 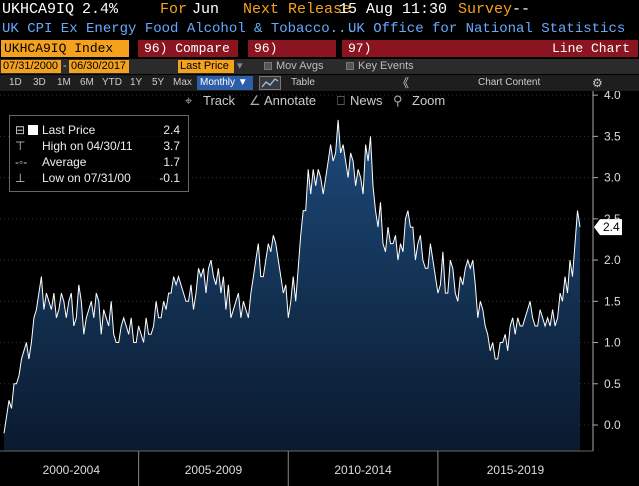 What do you see at coordinates (292, 56) in the screenshot?
I see `actions-menu: 96) Actions ▾` at bounding box center [292, 56].